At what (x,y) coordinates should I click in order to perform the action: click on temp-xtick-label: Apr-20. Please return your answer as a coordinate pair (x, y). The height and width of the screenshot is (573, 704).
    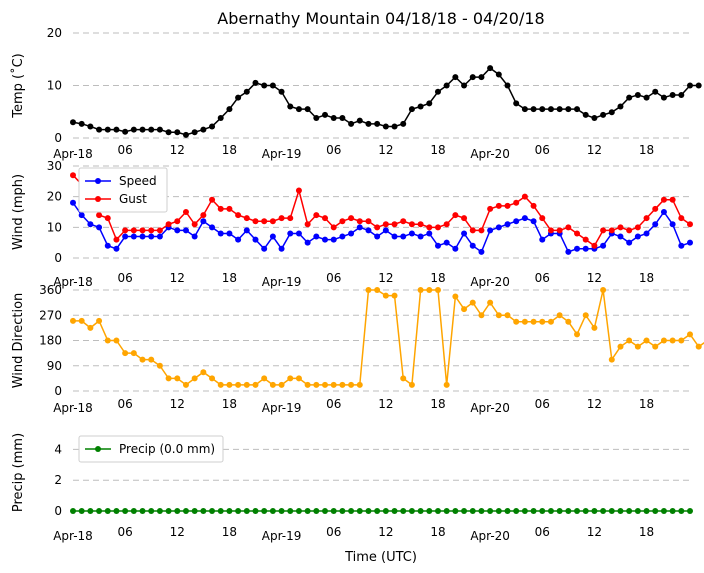
    Looking at the image, I should click on (490, 154).